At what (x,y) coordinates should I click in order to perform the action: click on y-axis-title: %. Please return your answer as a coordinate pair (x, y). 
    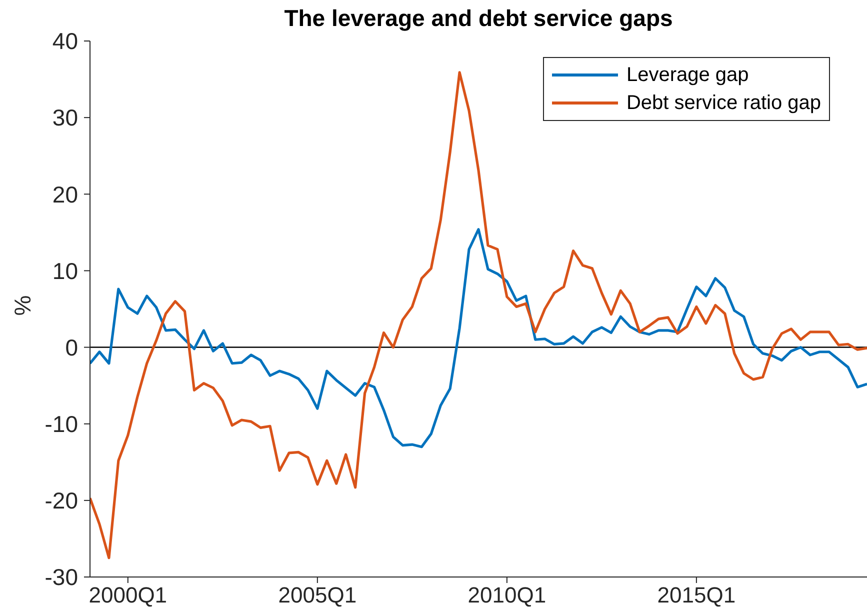
    Looking at the image, I should click on (23, 306).